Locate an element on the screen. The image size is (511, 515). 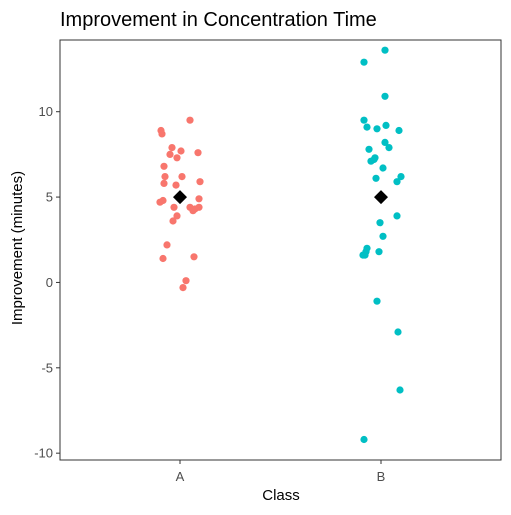
chart-title: Improvement in Concentration Time is located at coordinates (218, 20).